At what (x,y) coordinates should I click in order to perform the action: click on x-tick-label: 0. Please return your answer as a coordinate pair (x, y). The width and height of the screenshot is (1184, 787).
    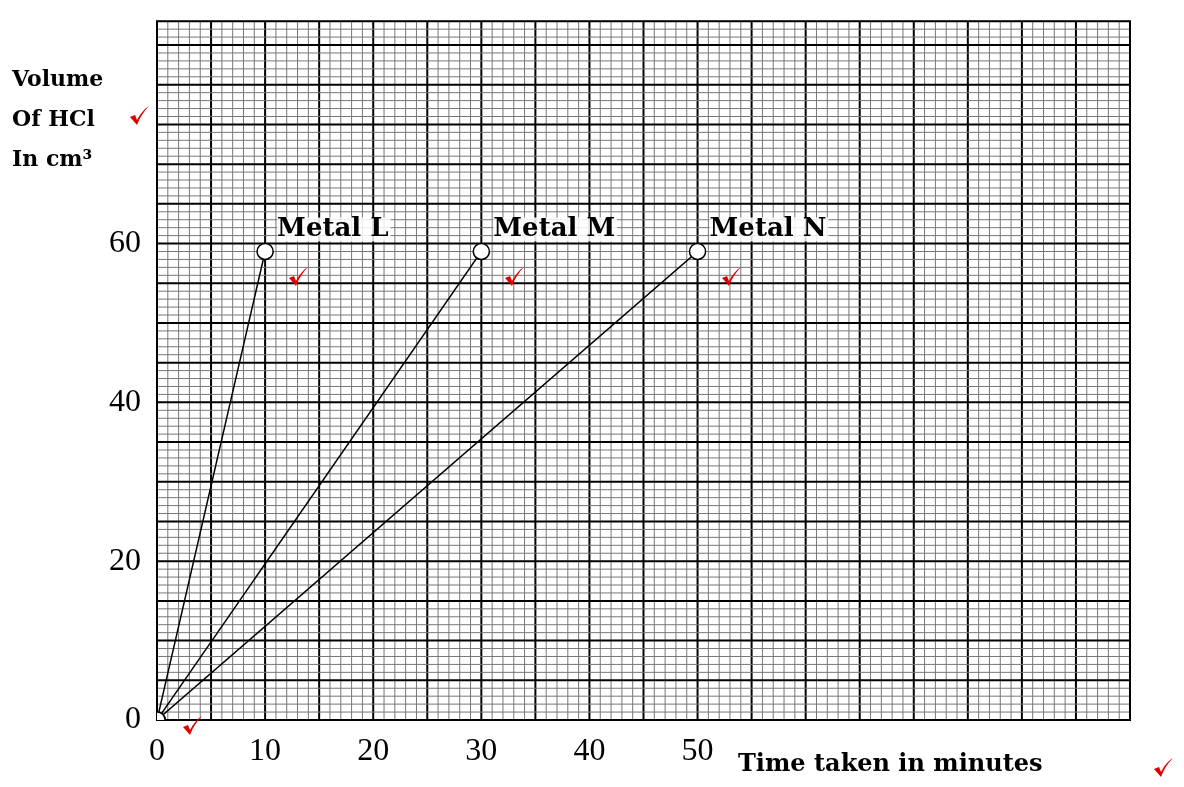
    Looking at the image, I should click on (157, 748).